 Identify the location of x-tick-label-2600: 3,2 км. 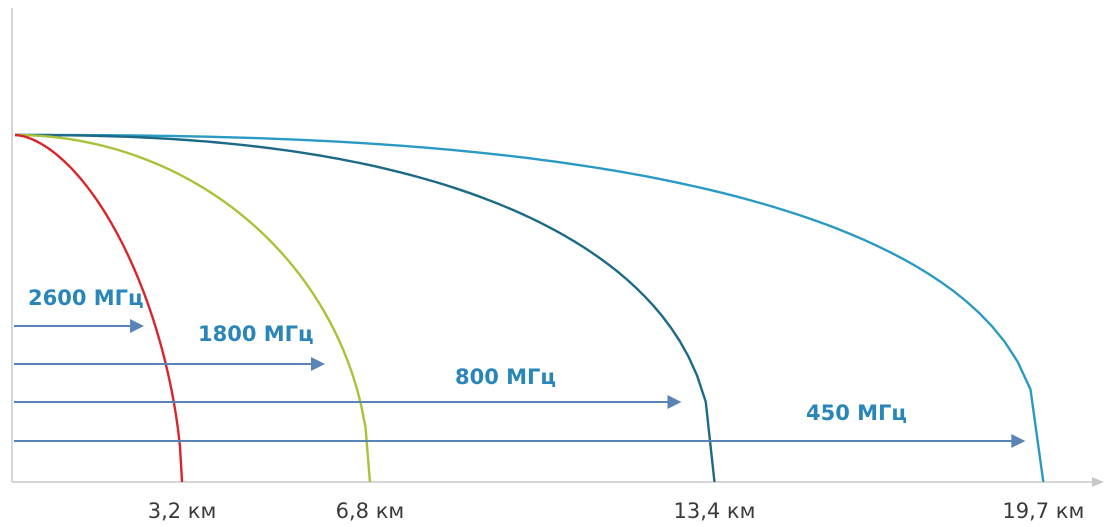
(182, 511).